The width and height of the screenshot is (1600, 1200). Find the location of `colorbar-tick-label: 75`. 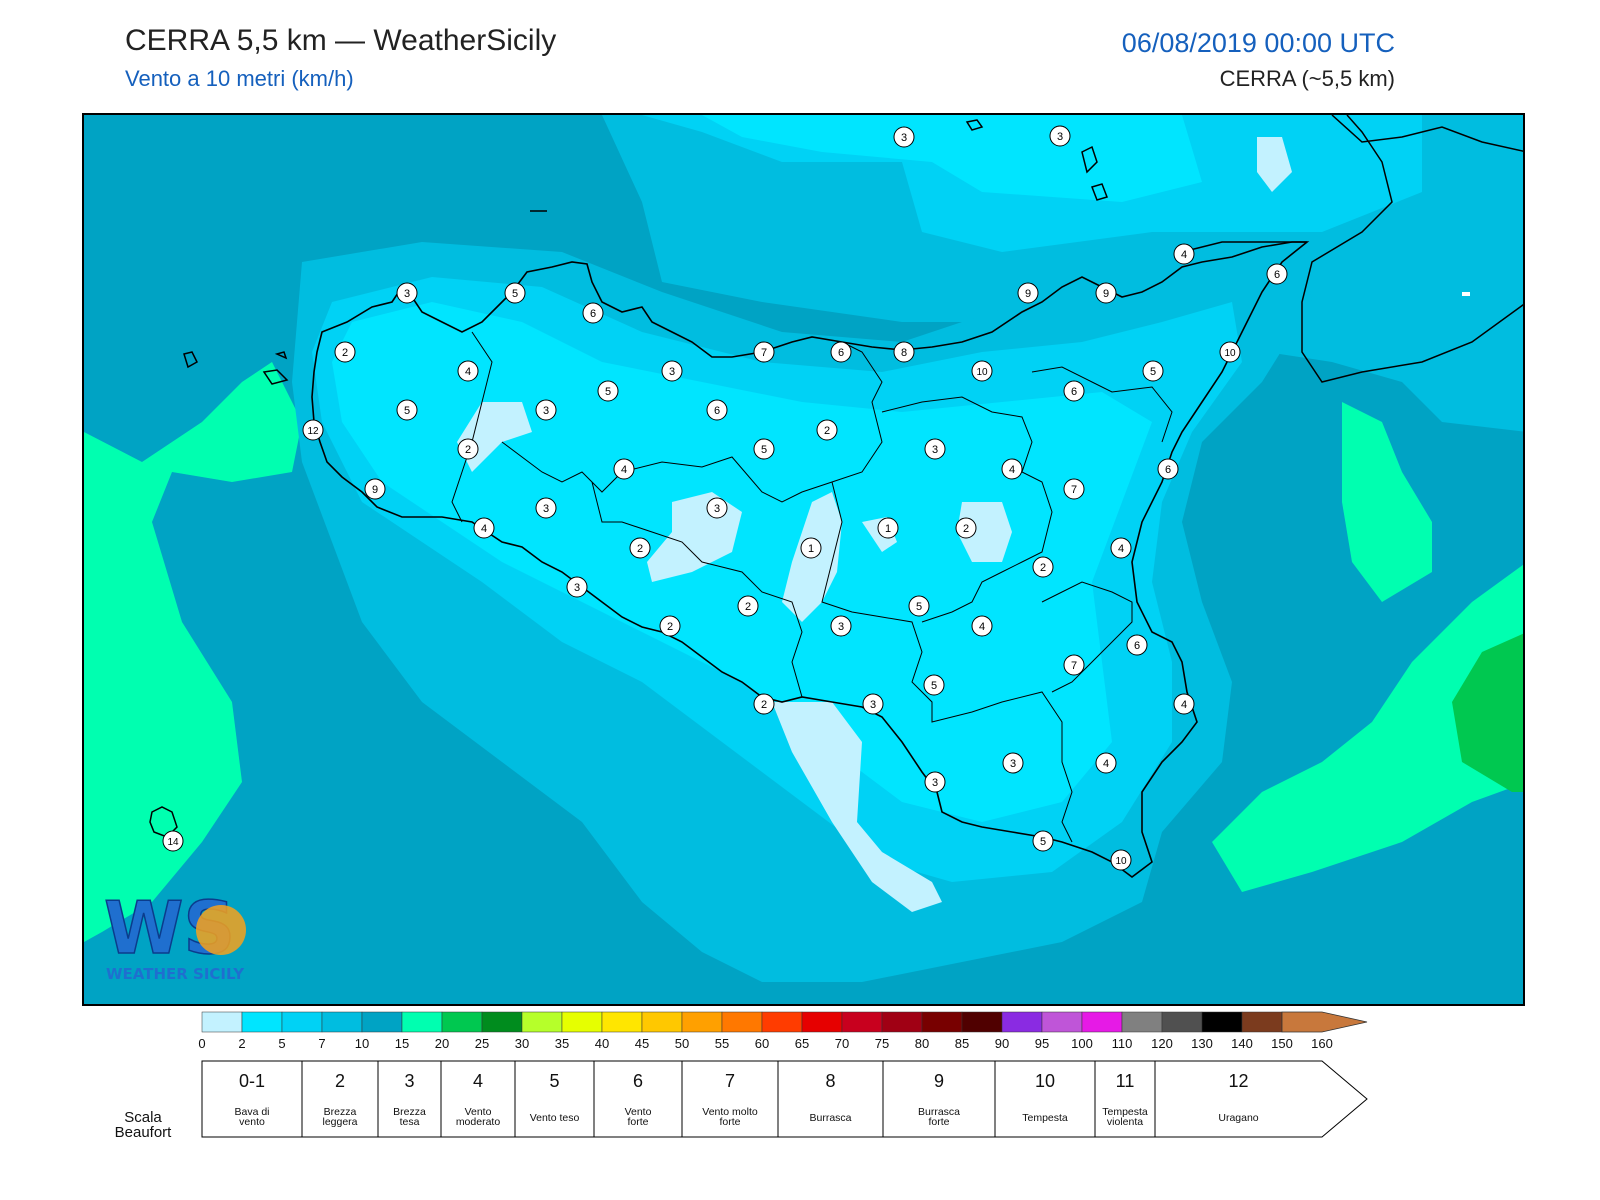

colorbar-tick-label: 75 is located at coordinates (882, 1043).